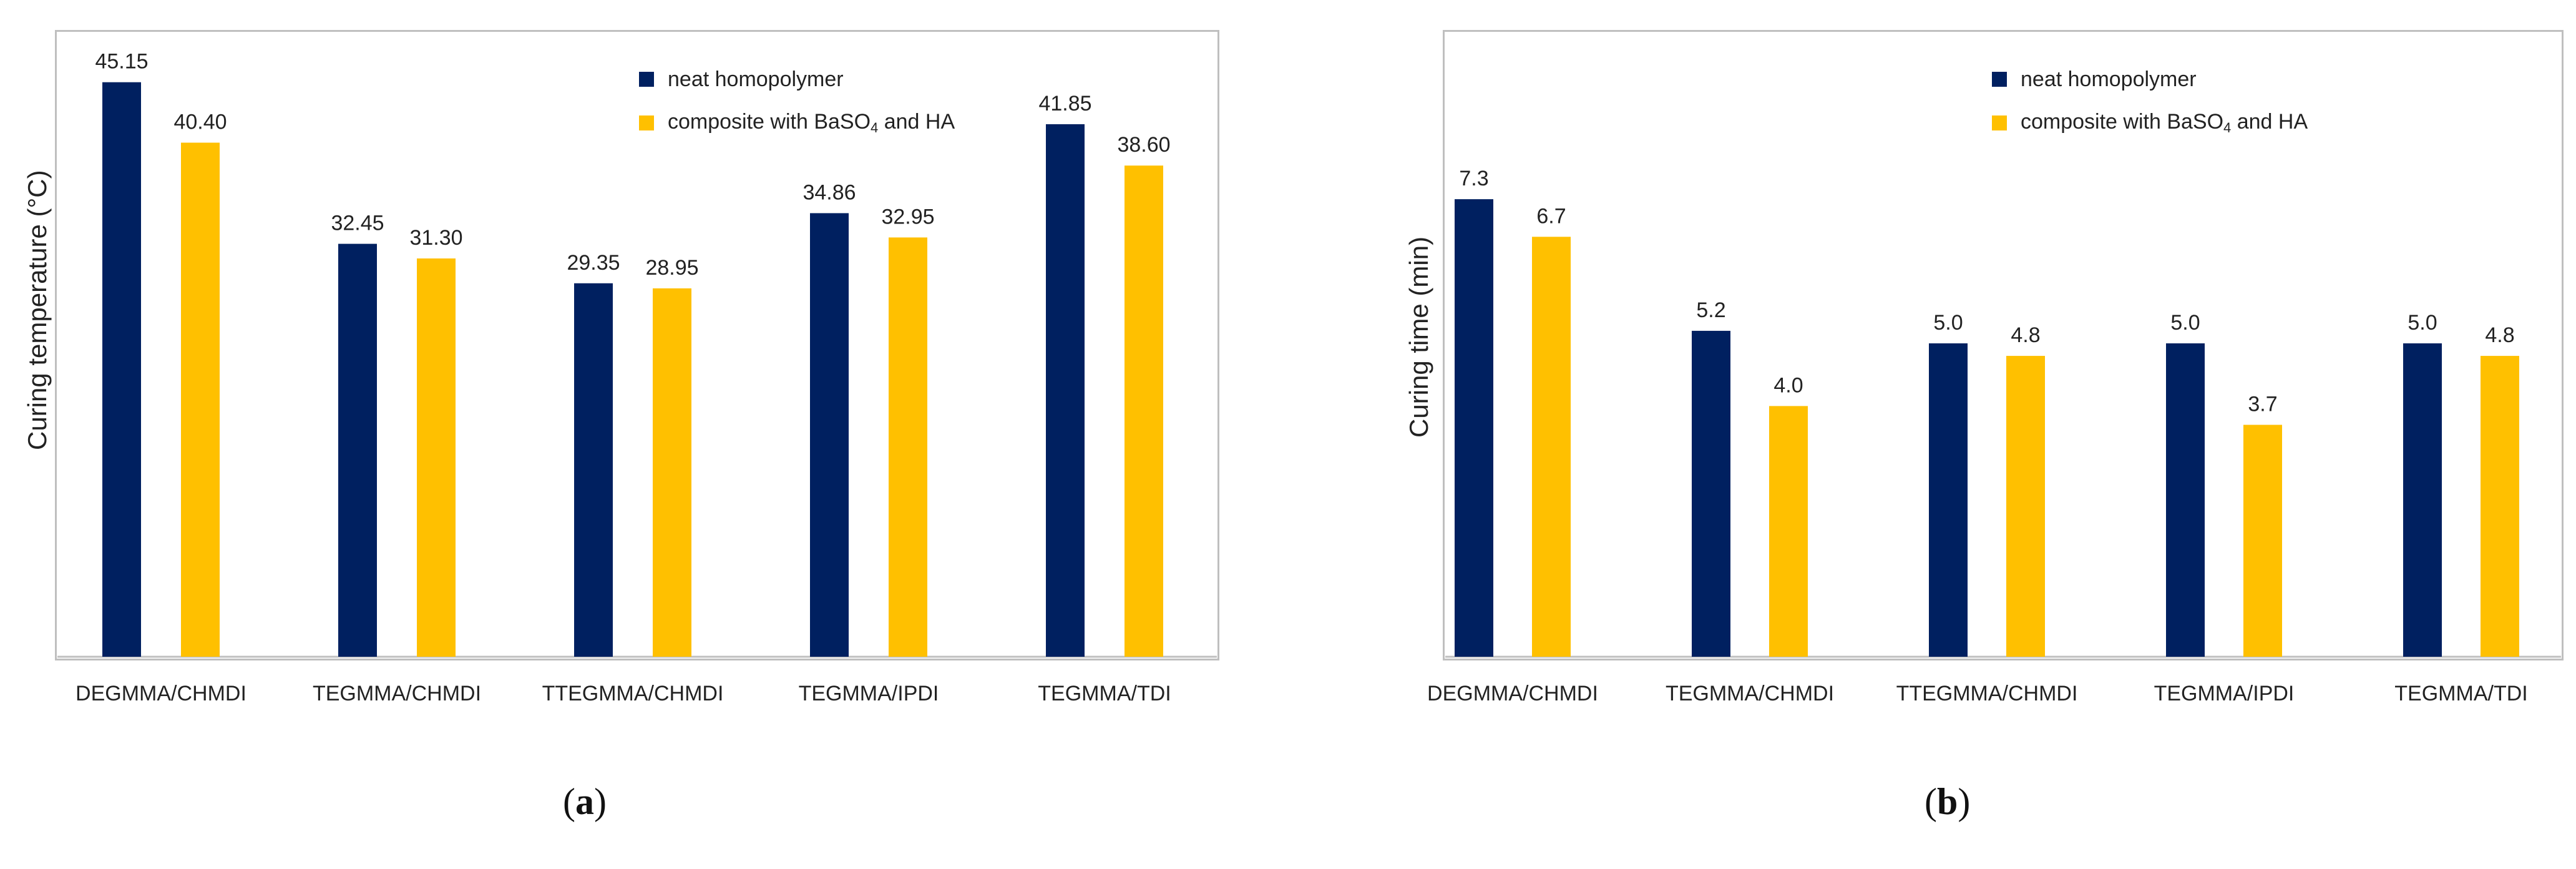 Image resolution: width=2576 pixels, height=869 pixels. Describe the element at coordinates (1948, 801) in the screenshot. I see `panel-caption-b: (b)` at that location.